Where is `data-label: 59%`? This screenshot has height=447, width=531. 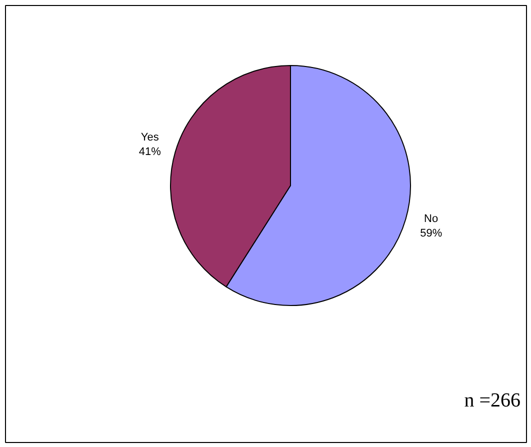
data-label: 59% is located at coordinates (431, 234).